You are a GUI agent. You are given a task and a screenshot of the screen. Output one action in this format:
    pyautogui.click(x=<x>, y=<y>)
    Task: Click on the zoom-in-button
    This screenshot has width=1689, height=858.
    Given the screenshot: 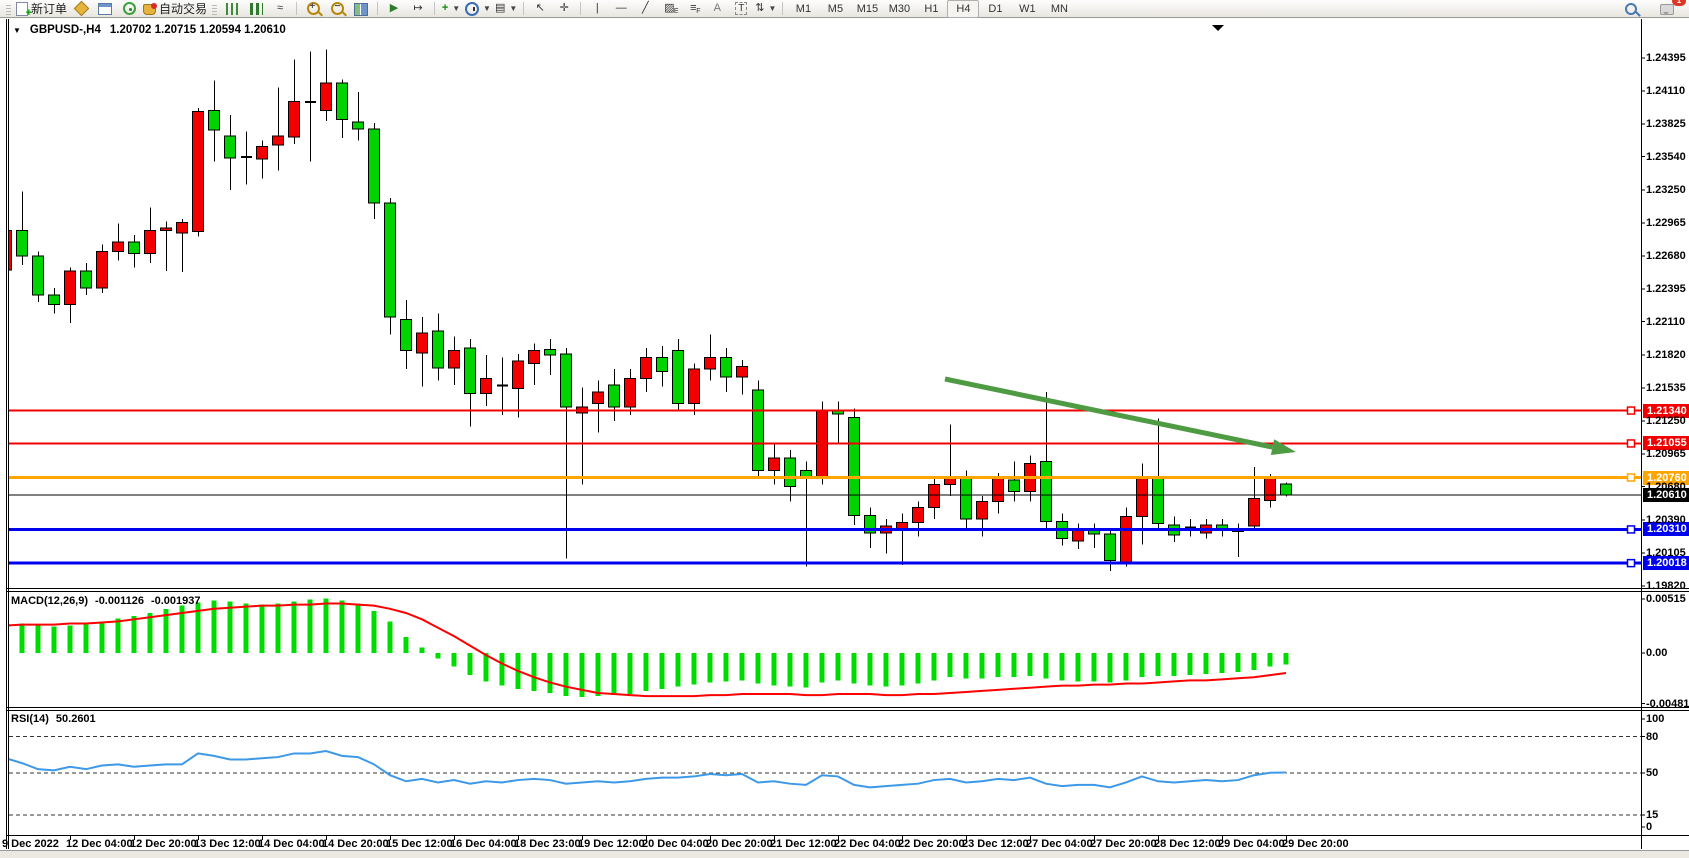 What is the action you would take?
    pyautogui.click(x=313, y=9)
    